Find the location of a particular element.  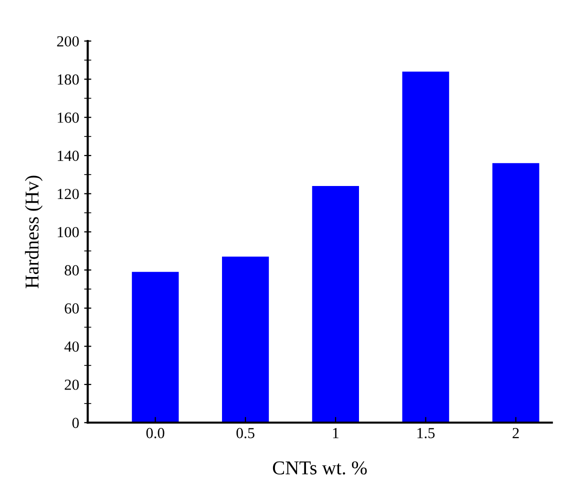

x-axis-title: CNTs wt. % is located at coordinates (319, 468).